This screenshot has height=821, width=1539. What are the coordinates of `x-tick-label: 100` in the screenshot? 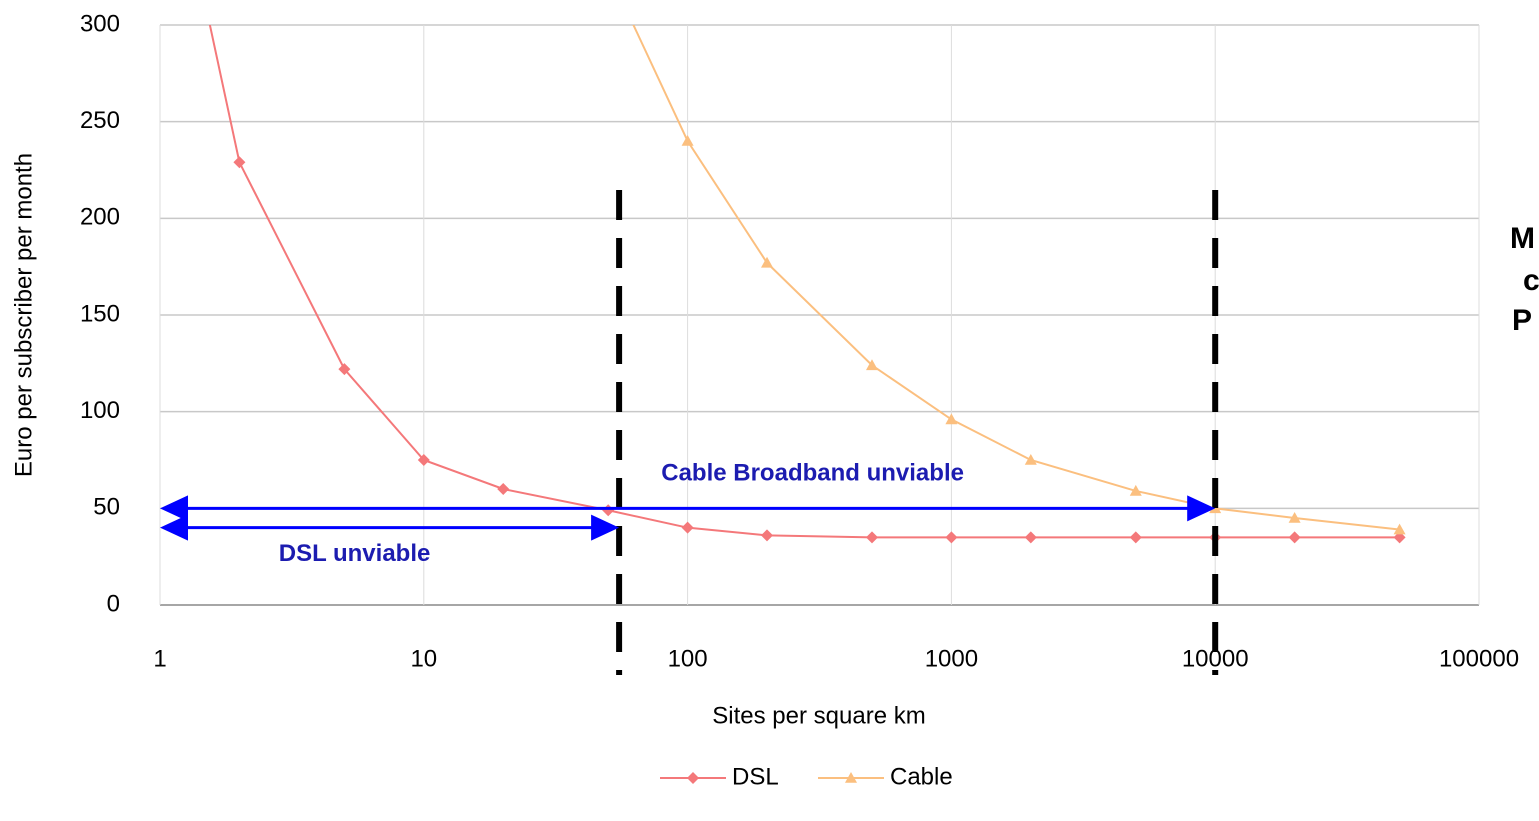 It's located at (688, 658).